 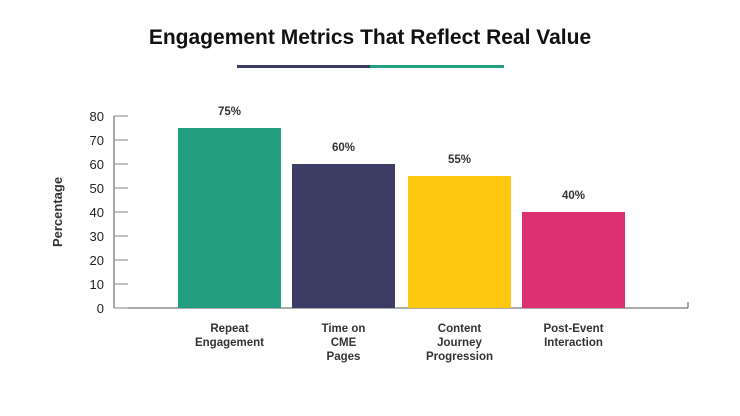 I want to click on x-tick-label: Interaction, so click(x=573, y=343).